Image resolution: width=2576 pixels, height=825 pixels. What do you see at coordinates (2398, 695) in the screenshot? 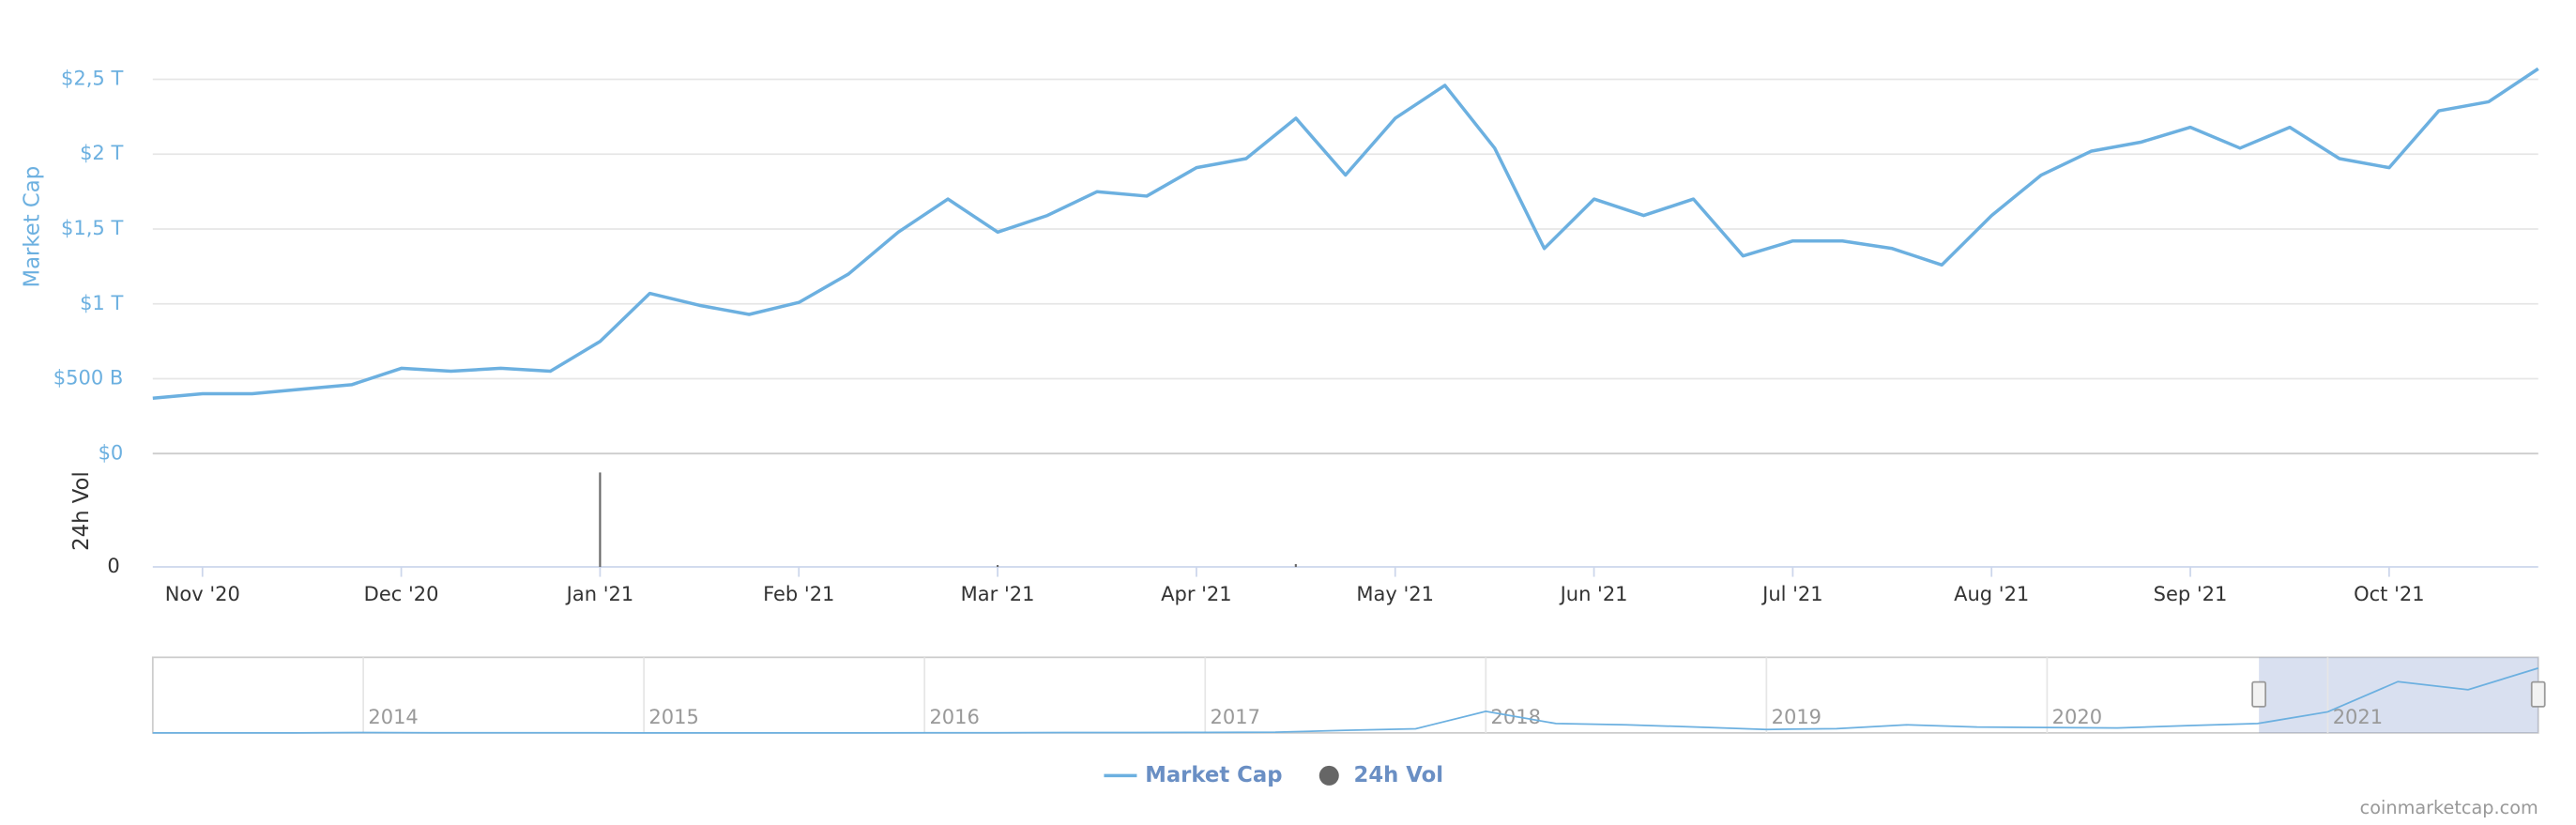
I see `navigator-selection` at bounding box center [2398, 695].